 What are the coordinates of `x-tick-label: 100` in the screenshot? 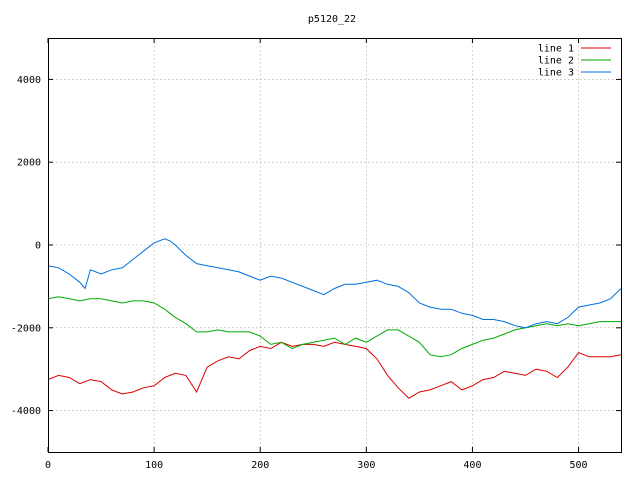 It's located at (154, 465).